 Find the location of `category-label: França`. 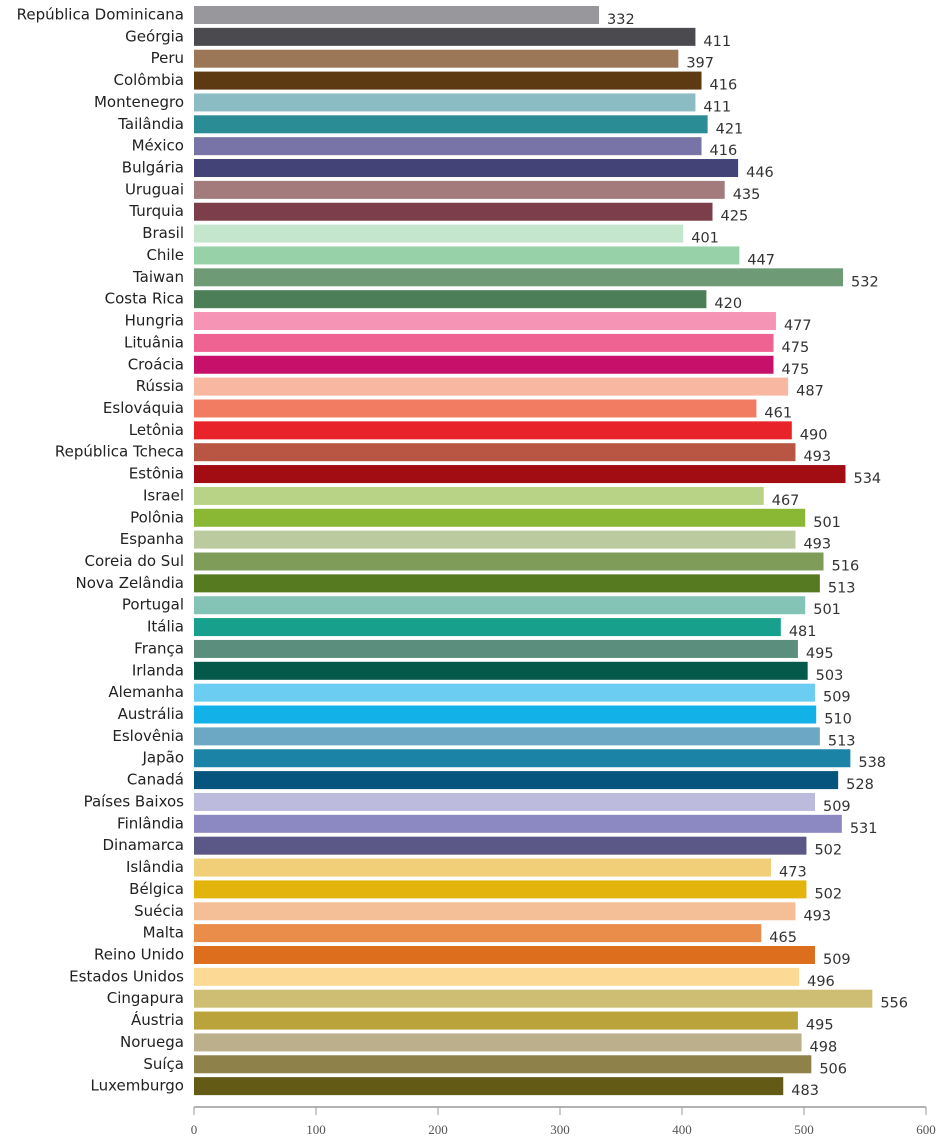

category-label: França is located at coordinates (159, 648).